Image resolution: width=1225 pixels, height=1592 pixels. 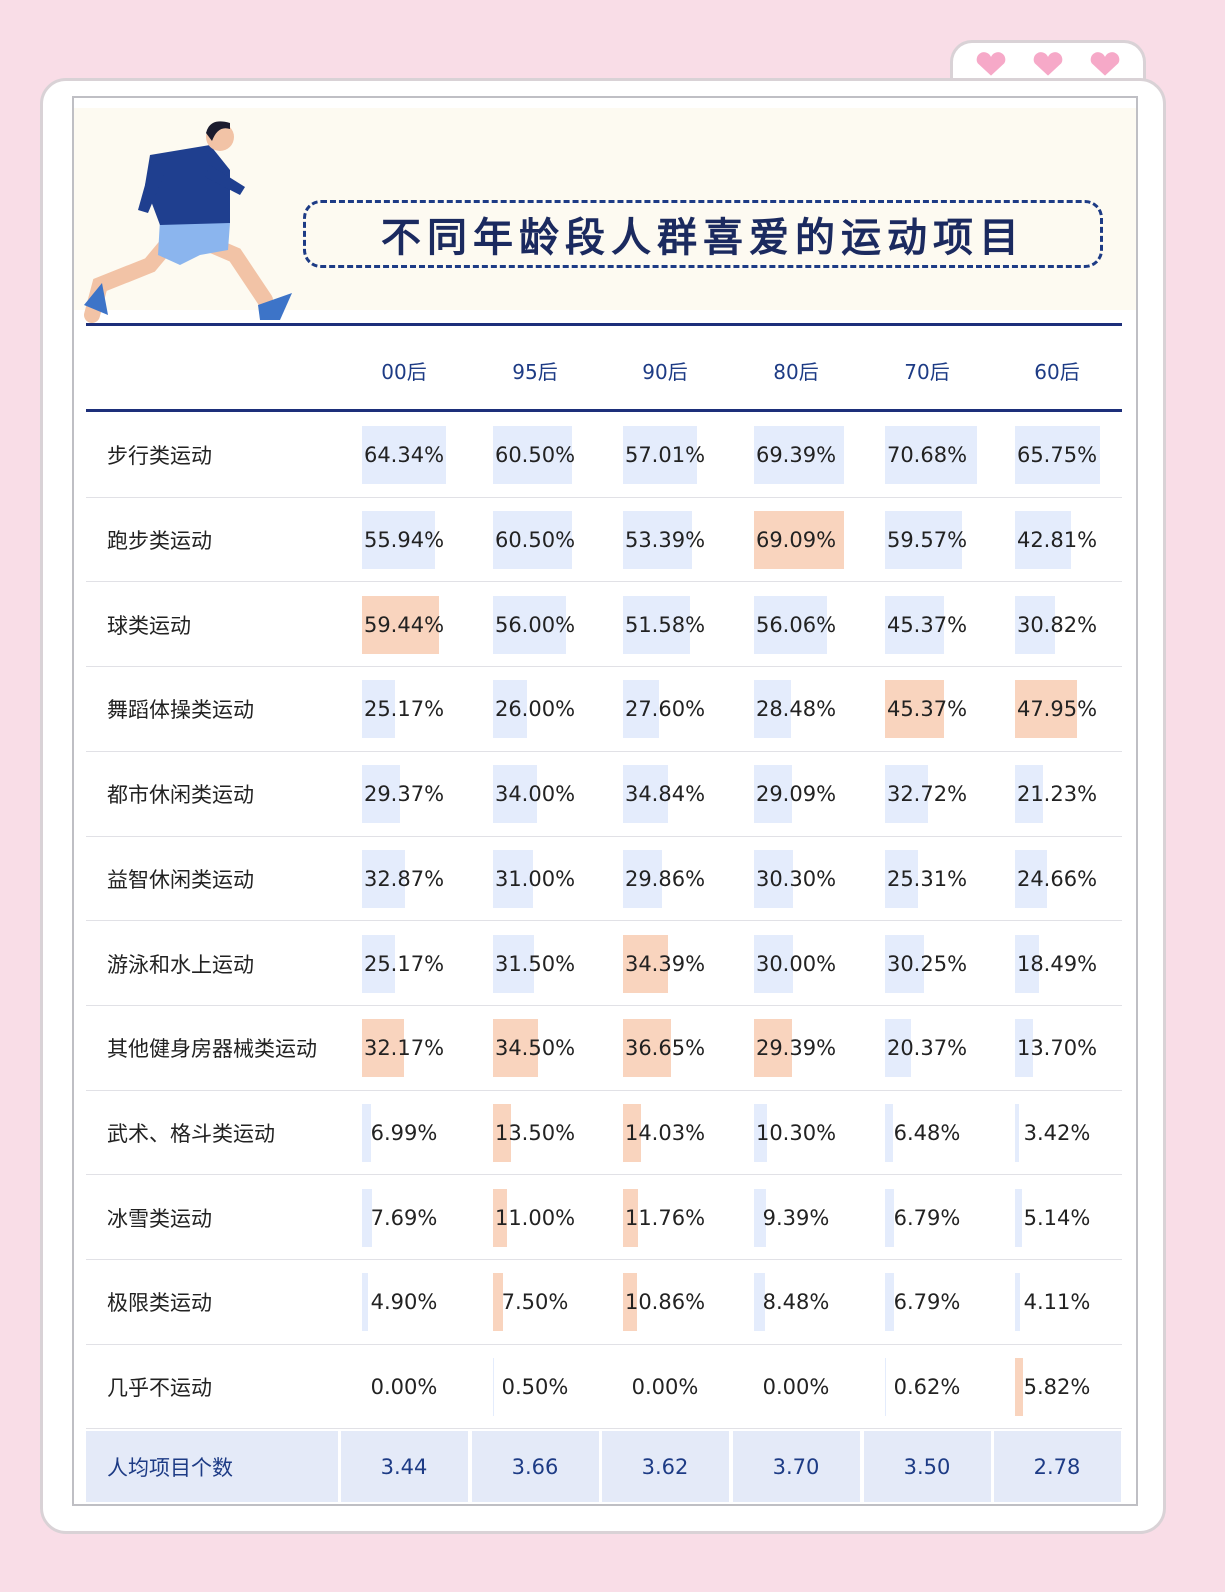 What do you see at coordinates (796, 1048) in the screenshot?
I see `value: 29.39%` at bounding box center [796, 1048].